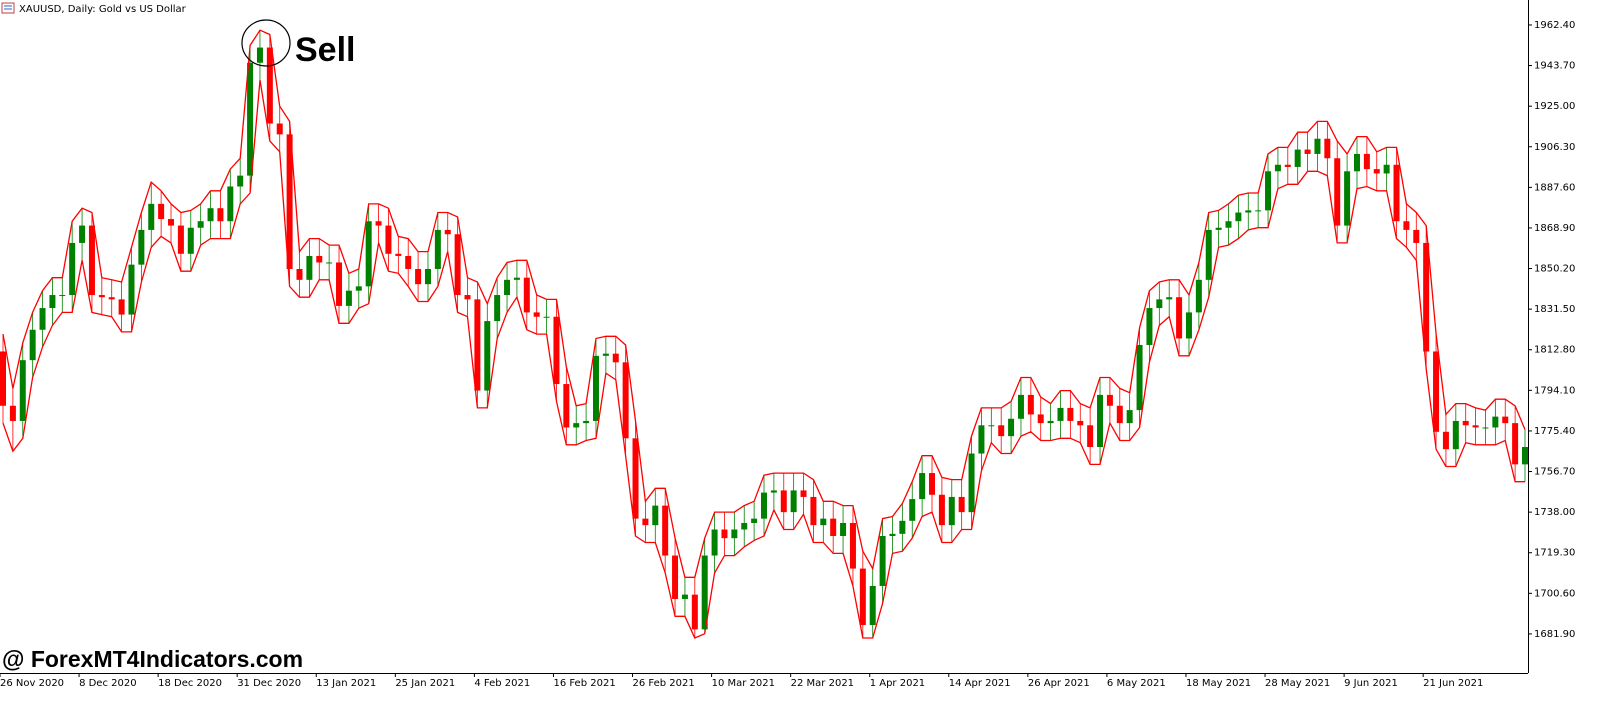 This screenshot has width=1600, height=701. What do you see at coordinates (1554, 187) in the screenshot?
I see `y-tick-label: 1887.60` at bounding box center [1554, 187].